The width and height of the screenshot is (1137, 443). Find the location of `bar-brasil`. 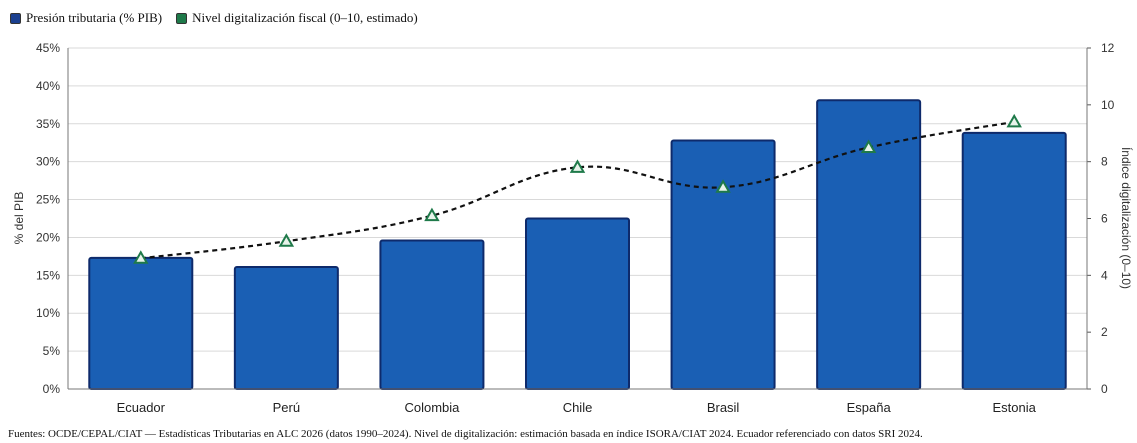

bar-brasil is located at coordinates (723, 264).